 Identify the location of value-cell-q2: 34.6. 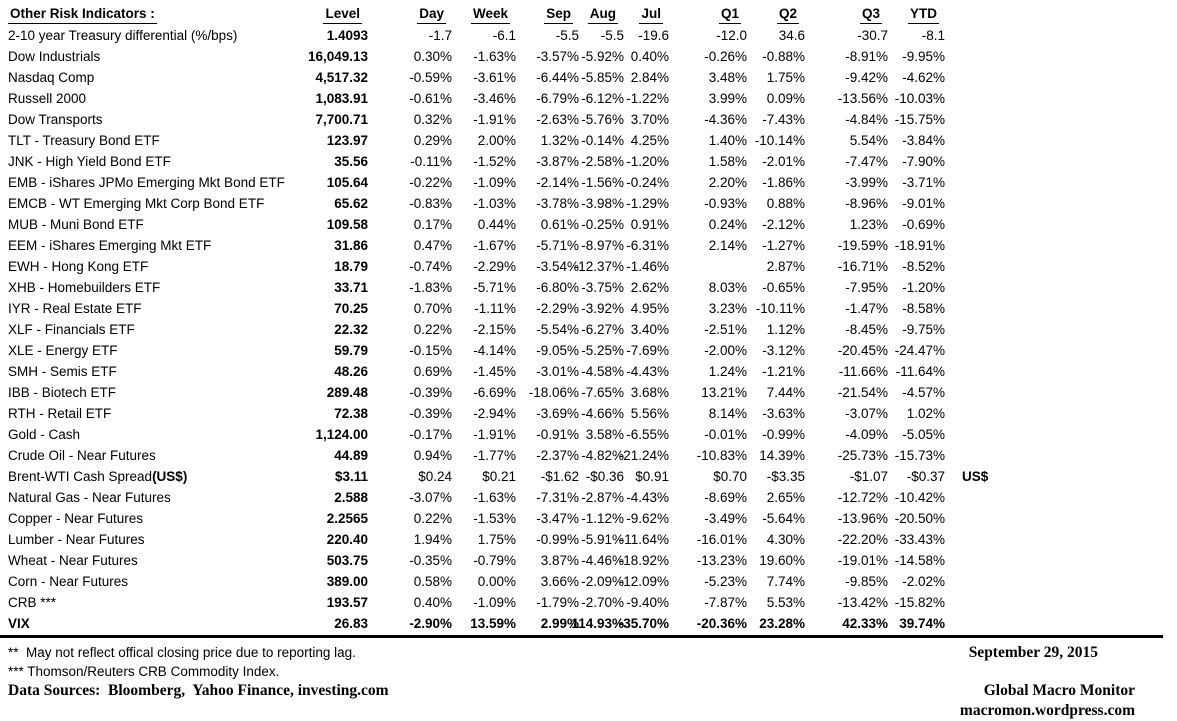
(791, 35).